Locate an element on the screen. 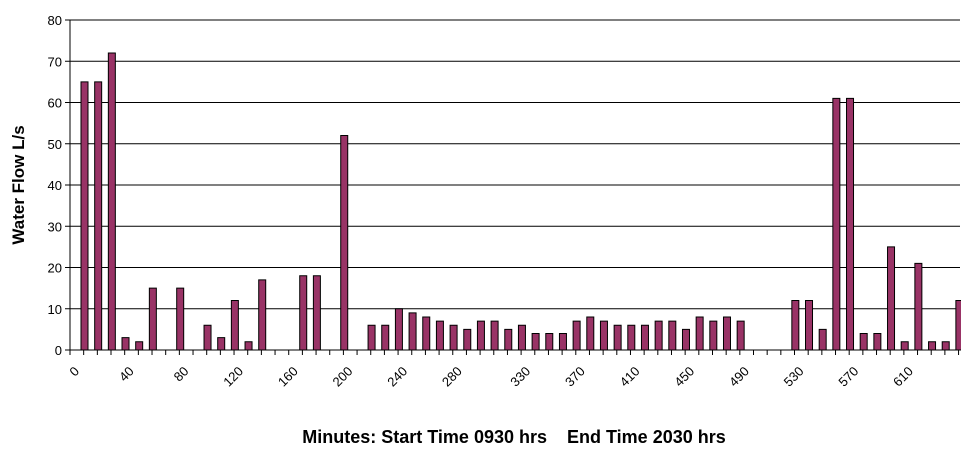 This screenshot has width=961, height=449. x-tick-label: 570 is located at coordinates (848, 377).